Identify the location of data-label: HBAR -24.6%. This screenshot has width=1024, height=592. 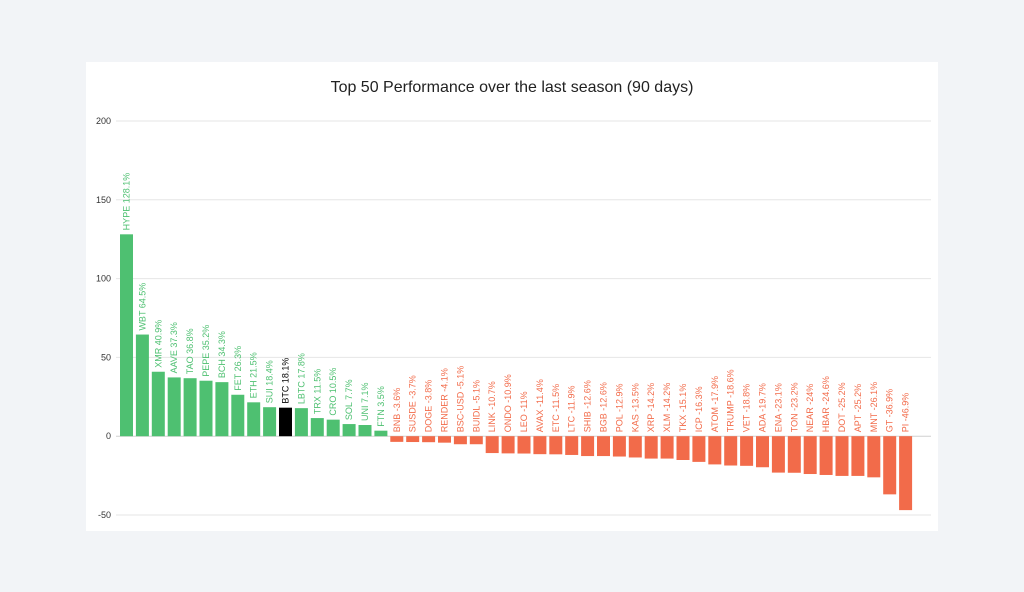
(826, 404).